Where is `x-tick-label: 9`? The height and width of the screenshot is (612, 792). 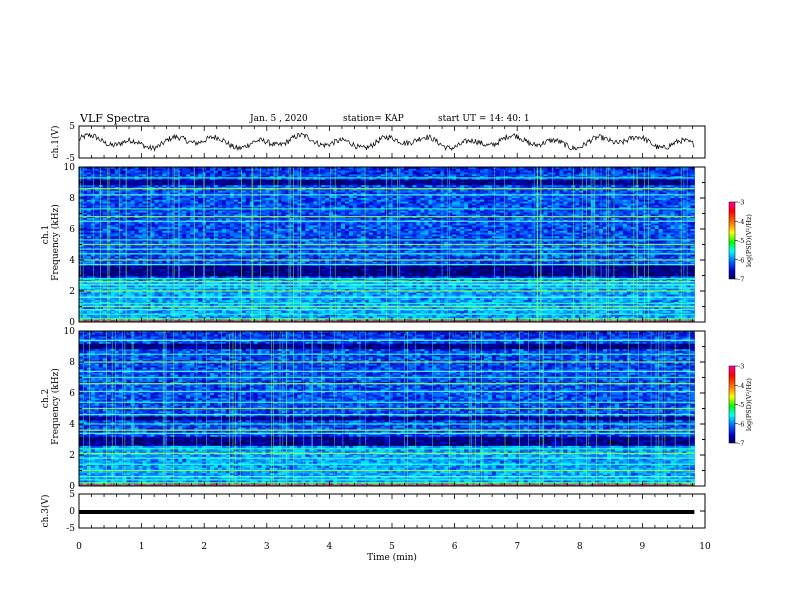 x-tick-label: 9 is located at coordinates (643, 547).